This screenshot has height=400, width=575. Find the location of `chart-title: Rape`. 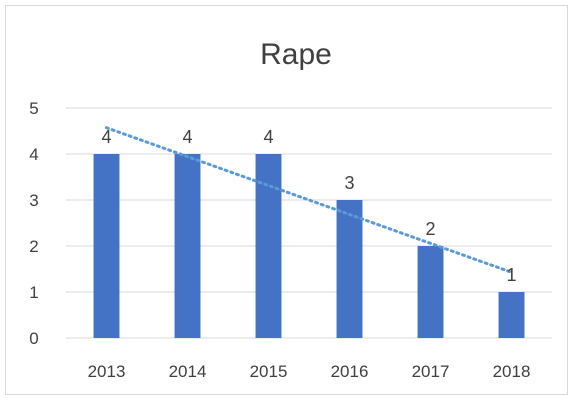

chart-title: Rape is located at coordinates (296, 54).